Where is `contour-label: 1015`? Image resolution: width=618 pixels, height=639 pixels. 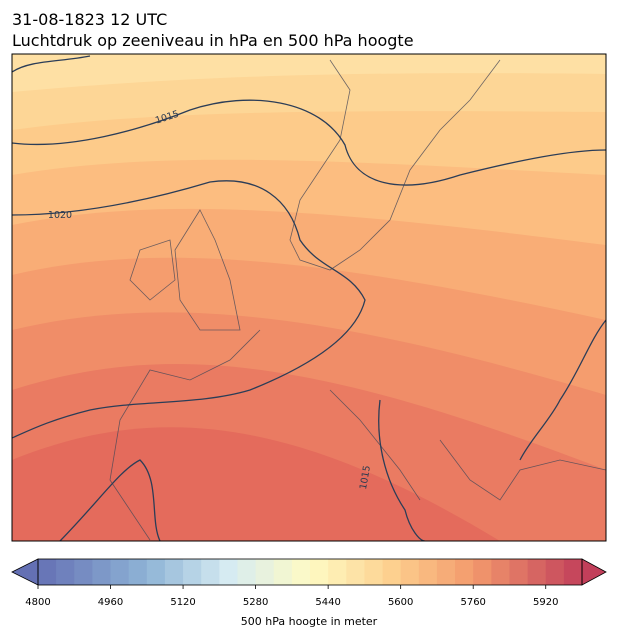 contour-label: 1015 is located at coordinates (365, 478).